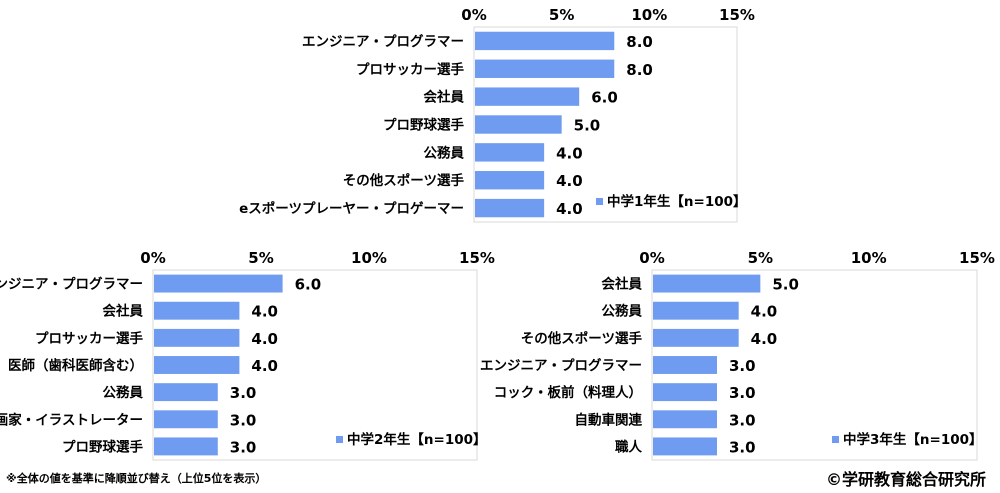 The height and width of the screenshot is (493, 1000). What do you see at coordinates (417, 439) in the screenshot?
I see `legend-label: 中学2年生【n=100】` at bounding box center [417, 439].